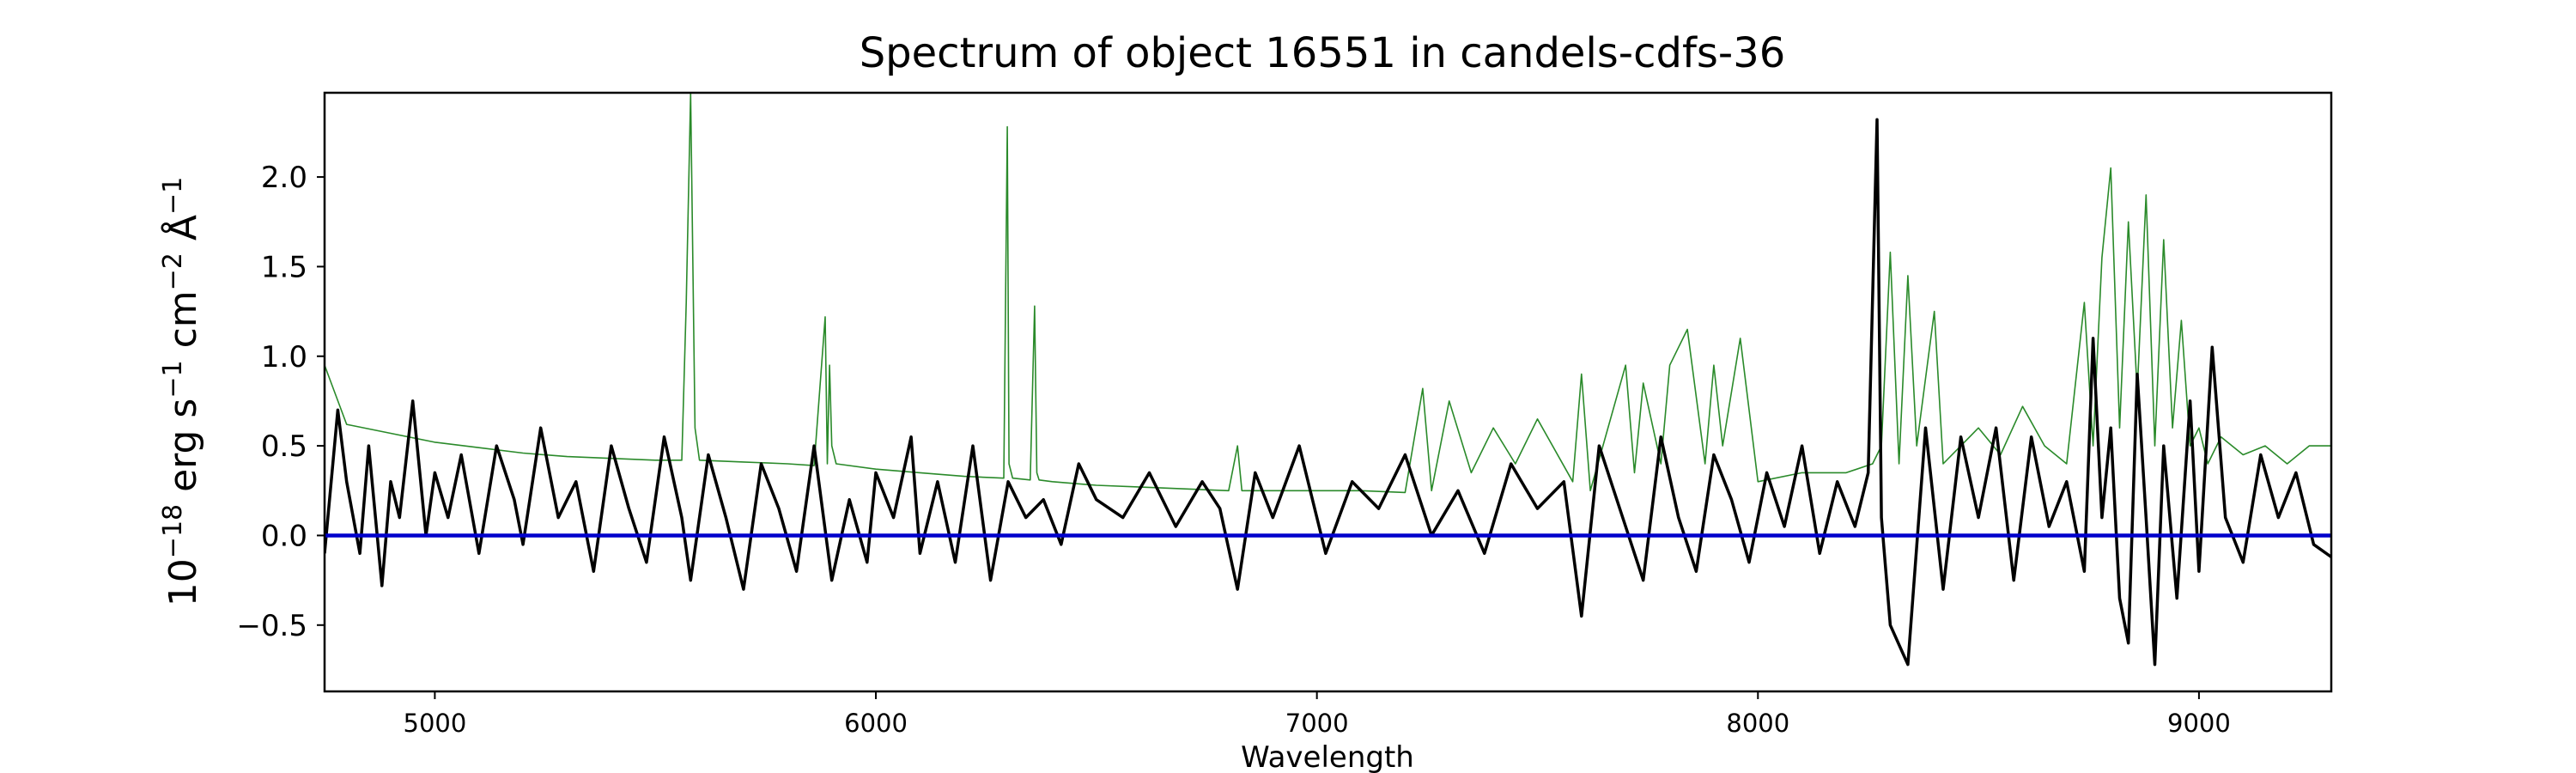 This screenshot has height=773, width=2576. I want to click on x-tick-label: 7000, so click(1317, 723).